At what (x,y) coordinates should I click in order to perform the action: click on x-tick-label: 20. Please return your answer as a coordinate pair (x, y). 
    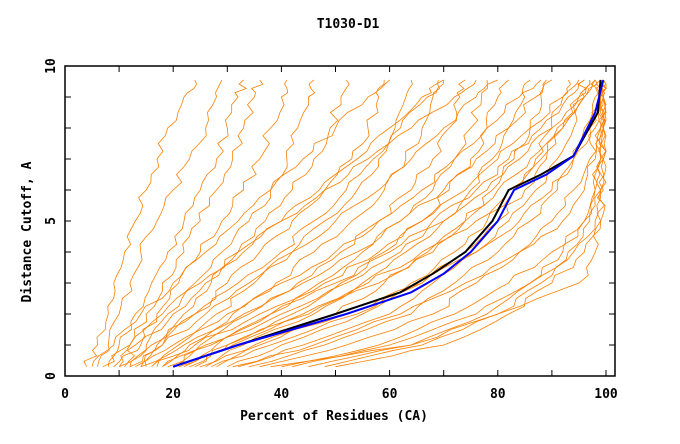
    Looking at the image, I should click on (173, 394).